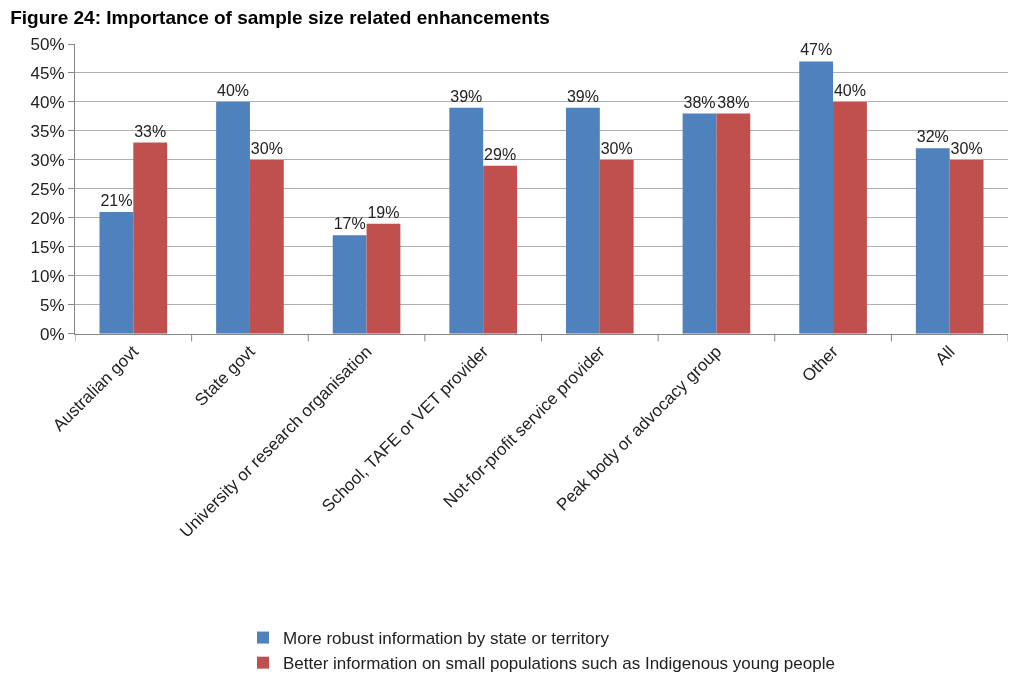 The width and height of the screenshot is (1022, 699). I want to click on legend-label: More robust information by state or territory, so click(446, 639).